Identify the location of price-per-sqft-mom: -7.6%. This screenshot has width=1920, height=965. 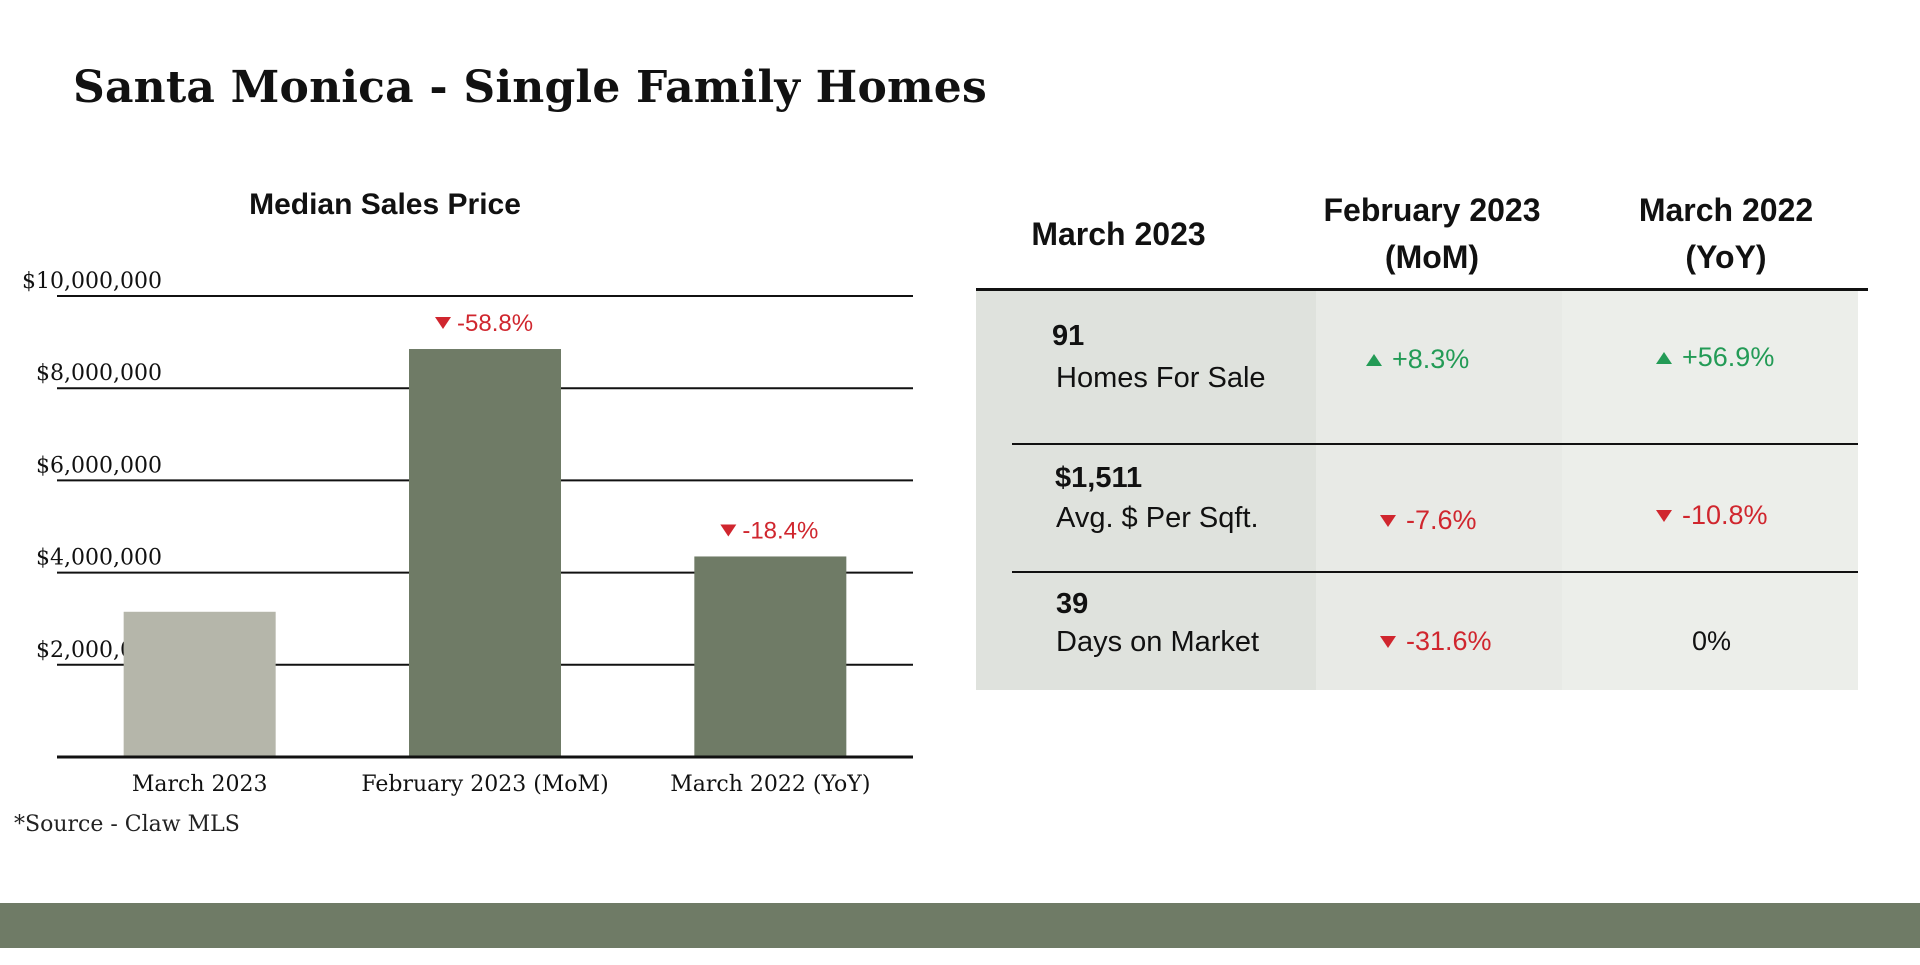
(1428, 520).